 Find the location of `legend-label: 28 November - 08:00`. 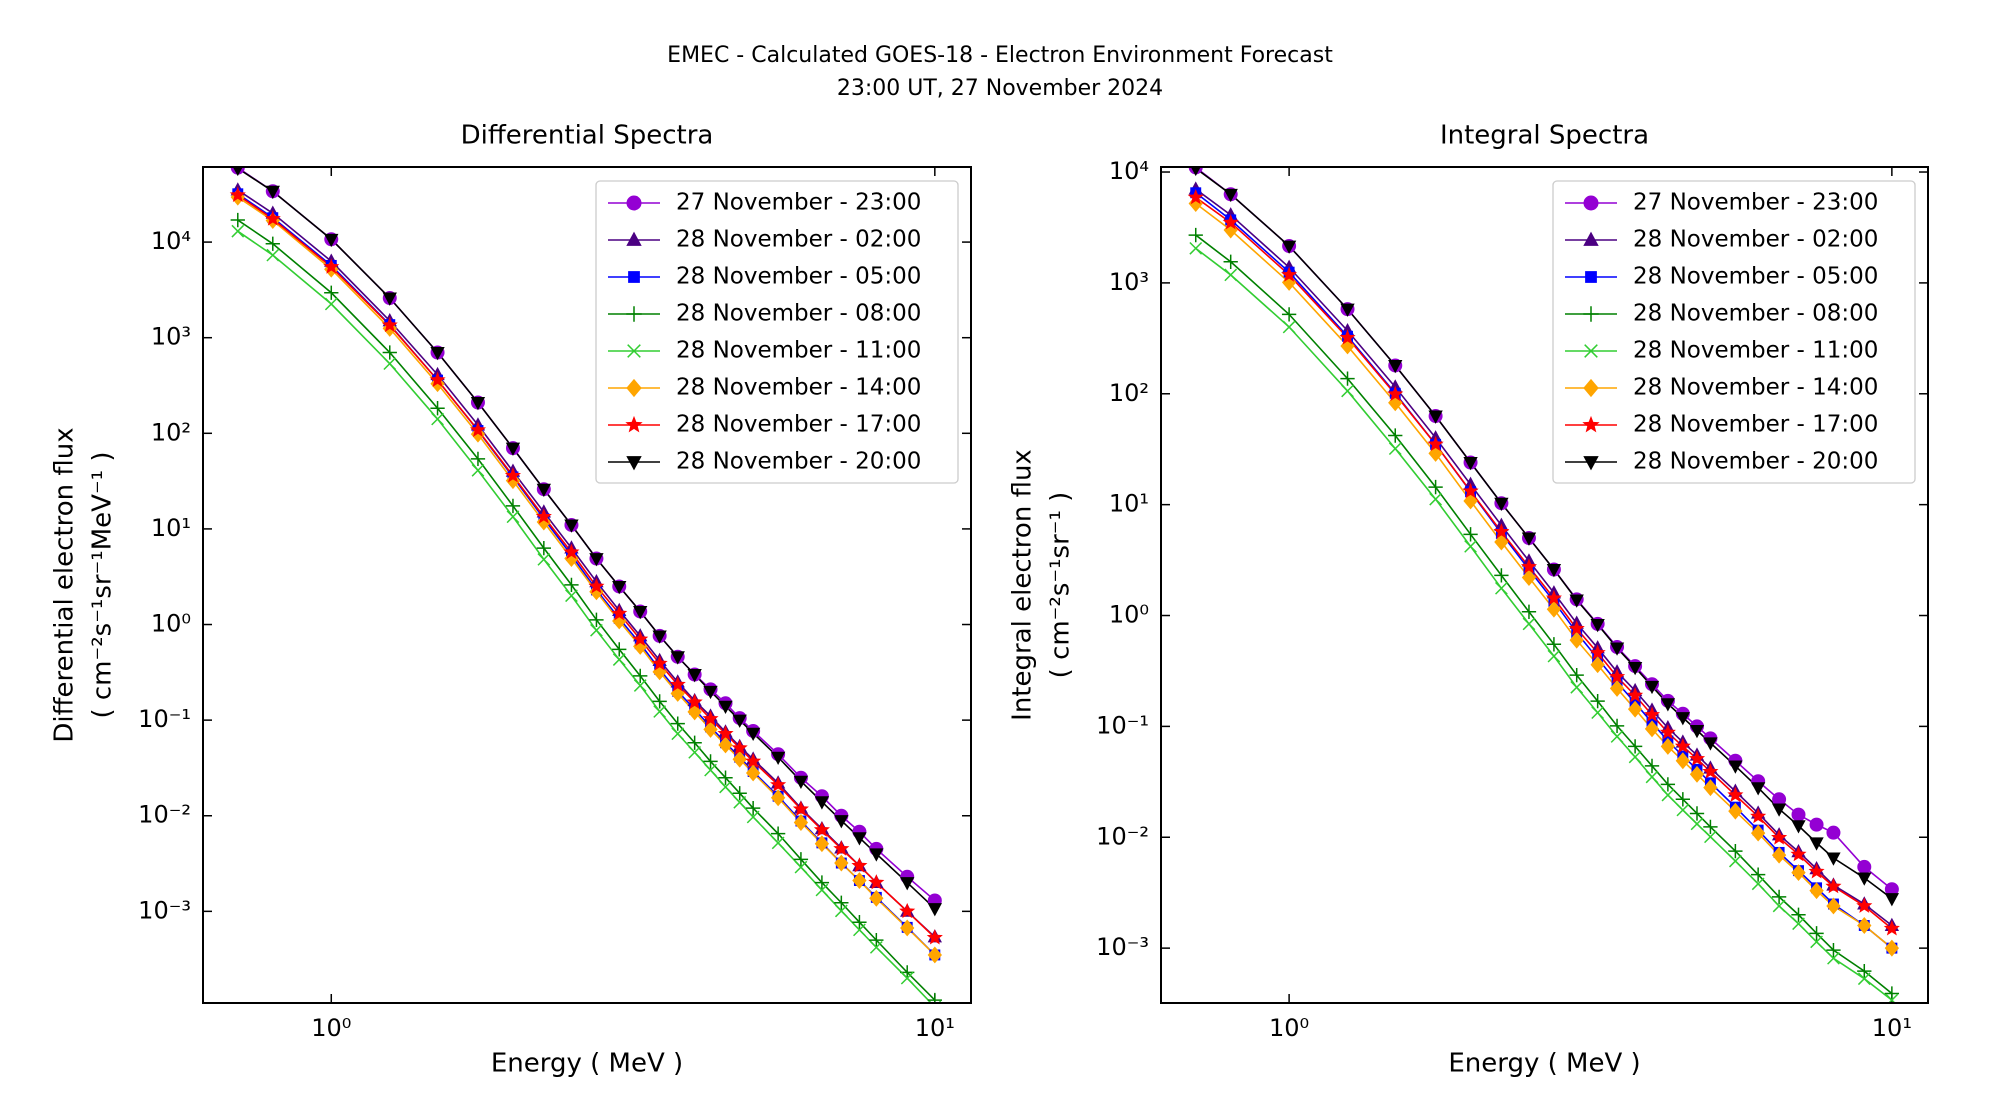

legend-label: 28 November - 08:00 is located at coordinates (798, 314).